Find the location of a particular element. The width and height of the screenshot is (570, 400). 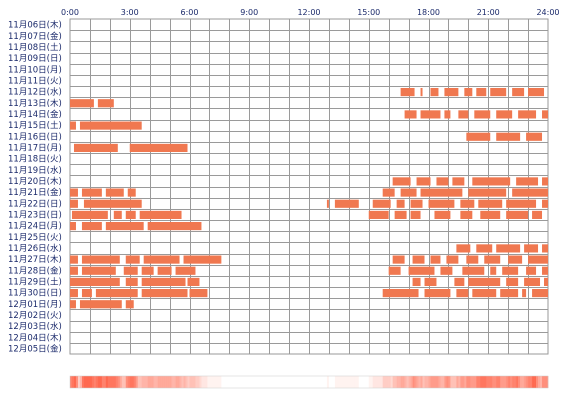

row-label: 11月30日(日) is located at coordinates (35, 294).